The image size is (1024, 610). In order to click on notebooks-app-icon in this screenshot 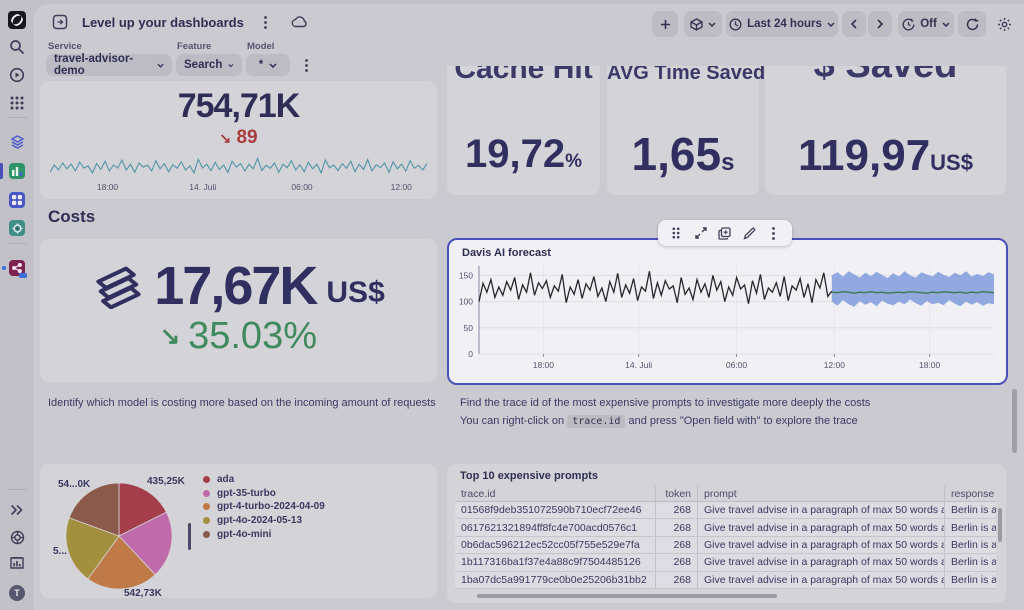, I will do `click(17, 200)`.